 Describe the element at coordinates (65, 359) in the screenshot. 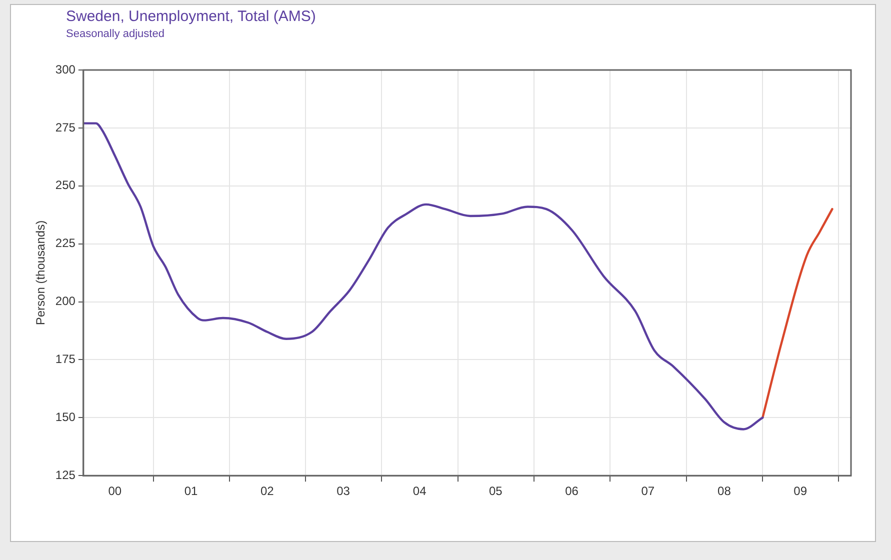

I see `y-tick-label: 175` at that location.